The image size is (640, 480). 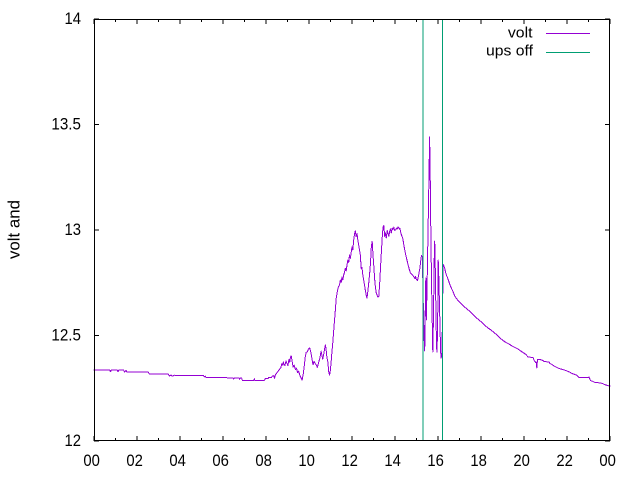 What do you see at coordinates (510, 51) in the screenshot?
I see `svg-text: ups off` at bounding box center [510, 51].